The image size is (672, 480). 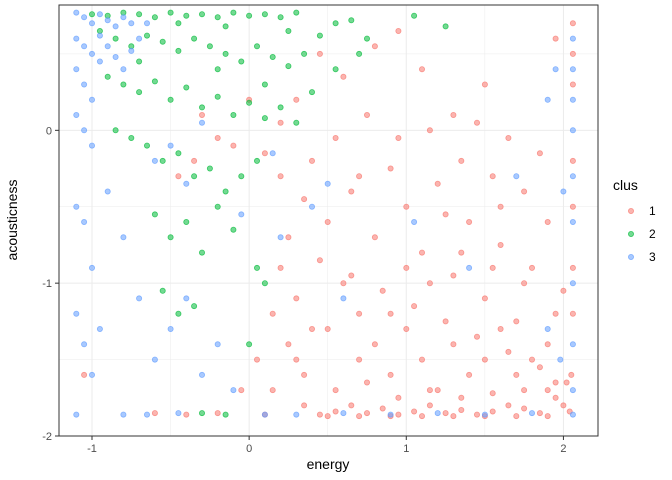 What do you see at coordinates (326, 445) in the screenshot?
I see `x-axis-ticks: -1 0 1 2` at bounding box center [326, 445].